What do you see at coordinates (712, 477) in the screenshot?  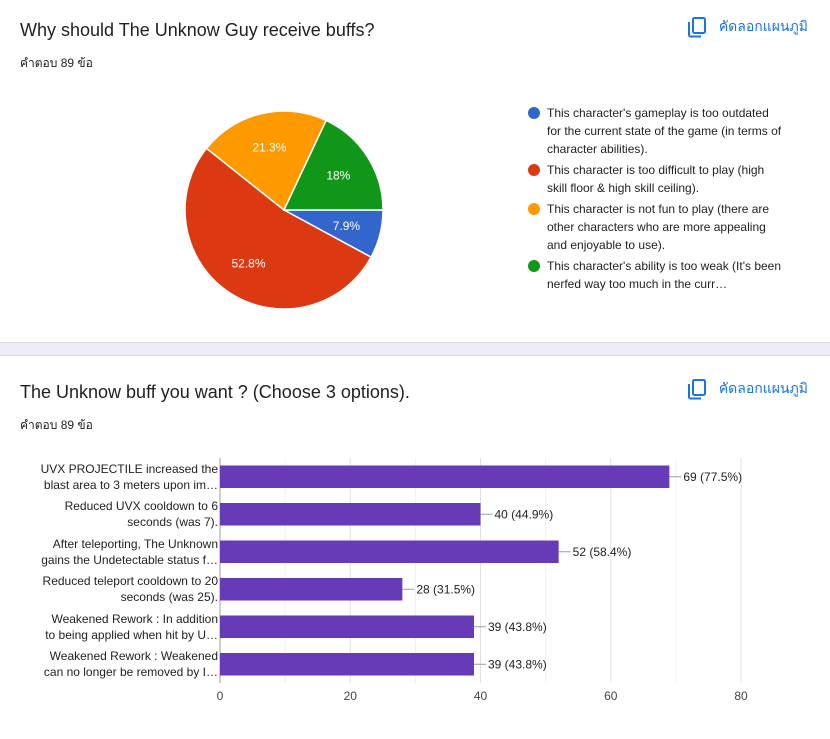 I see `bar-value-label: 69 (77.5%)` at bounding box center [712, 477].